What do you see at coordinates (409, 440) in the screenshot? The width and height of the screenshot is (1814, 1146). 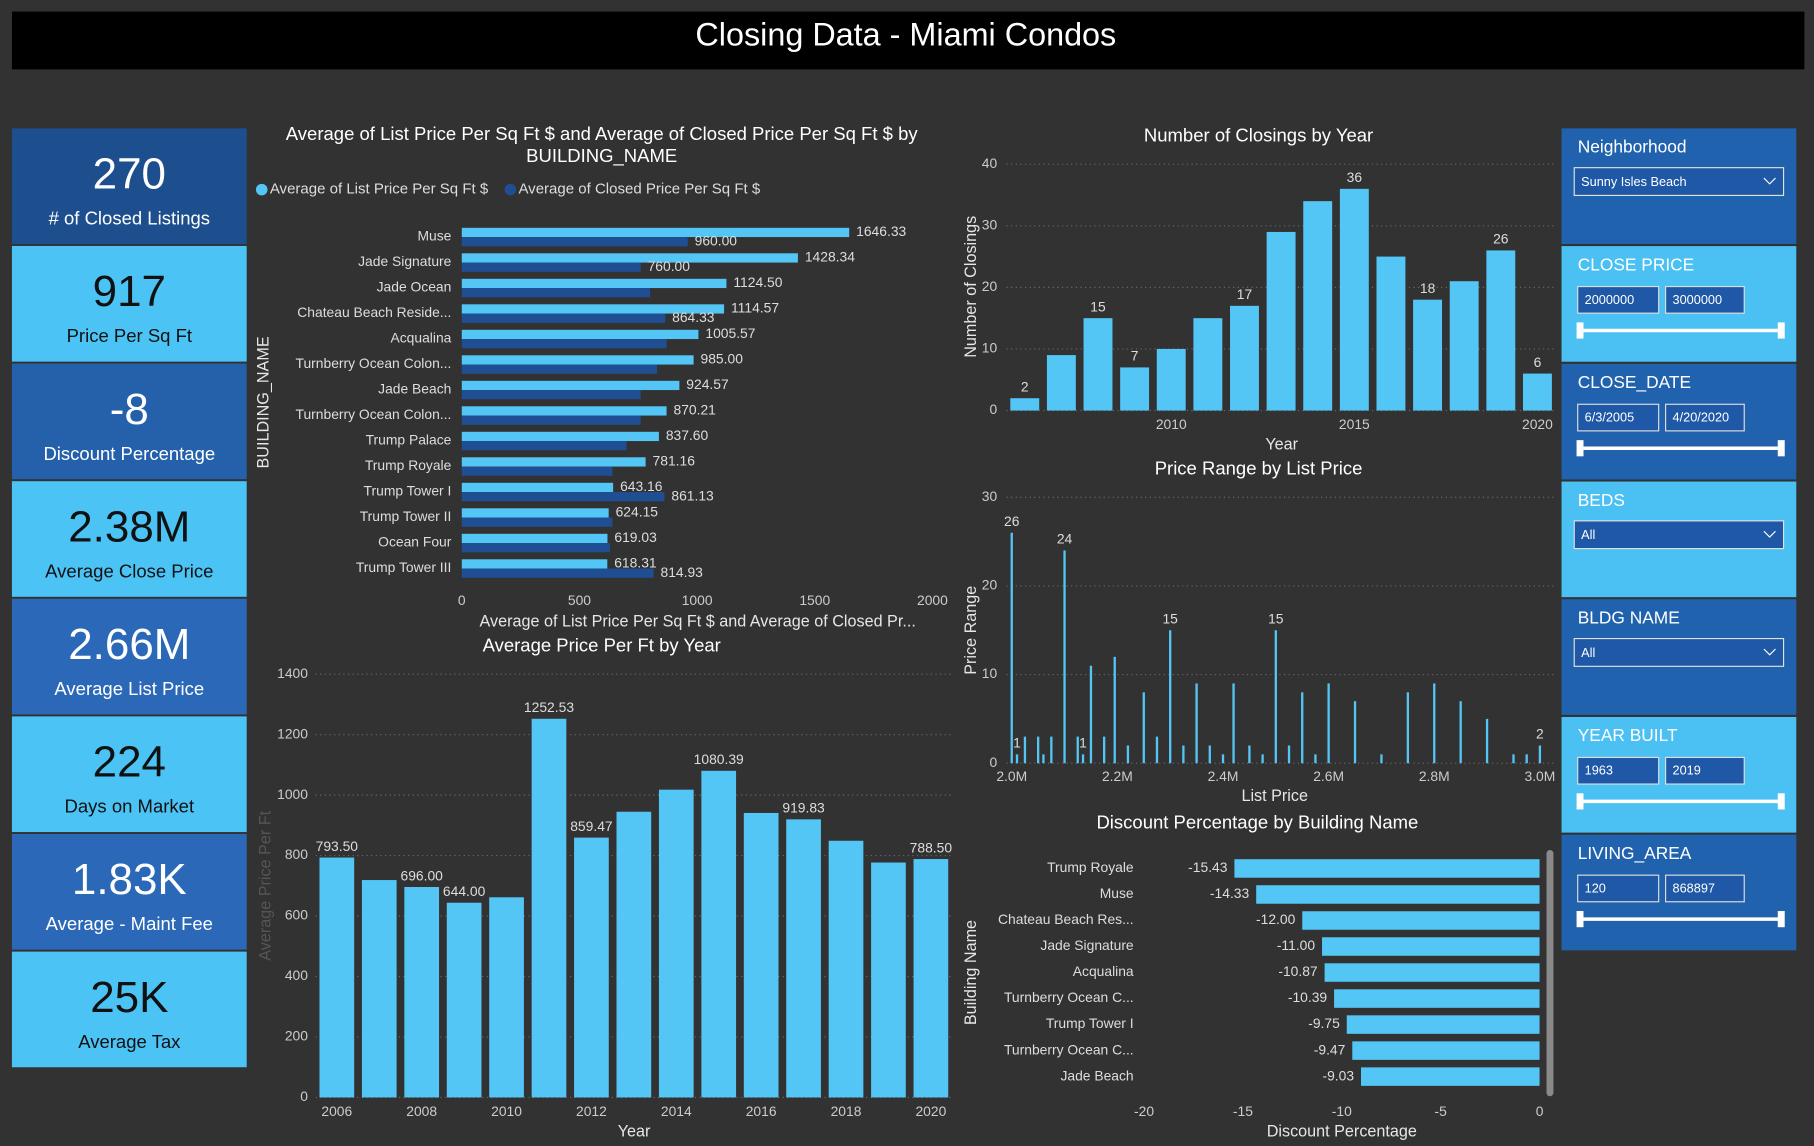 I see `y-tick-label: Trump Palace` at bounding box center [409, 440].